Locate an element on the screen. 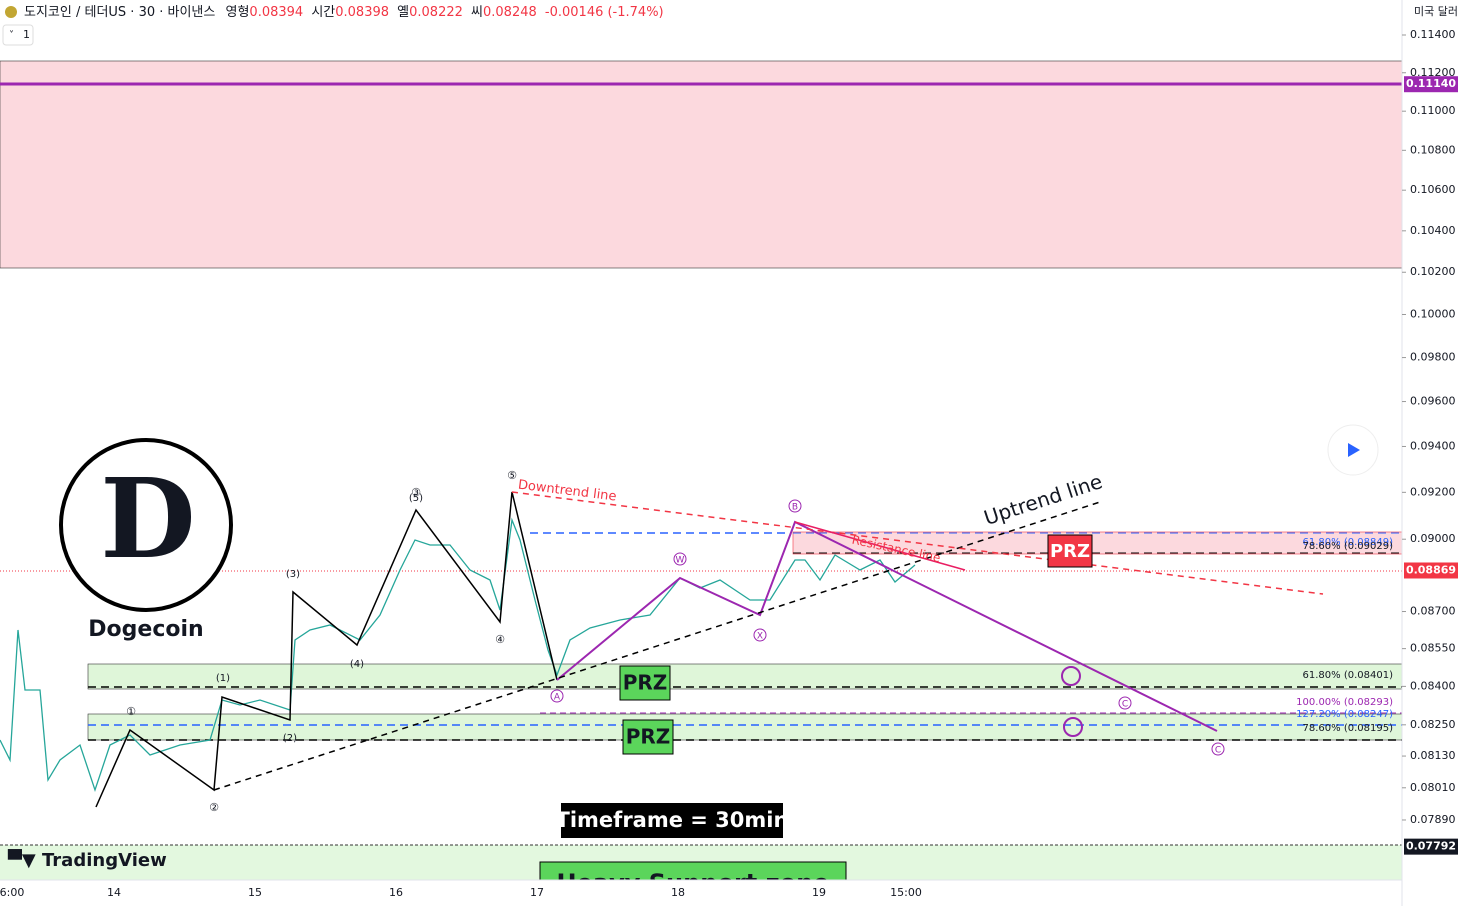 The image size is (1462, 906). price-tick-label: 0.08400 is located at coordinates (1433, 685).